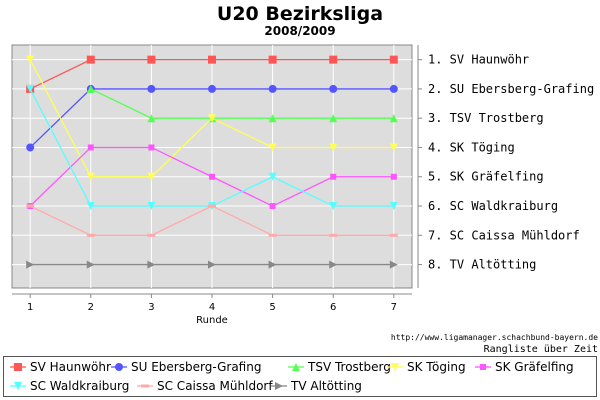  I want to click on chart-subtitle: 2008/2009, so click(300, 31).